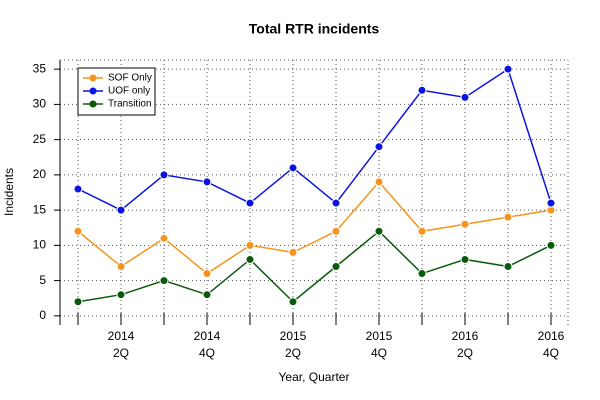 The width and height of the screenshot is (600, 400). I want to click on x-tick-label: 2016 4Q, so click(551, 344).